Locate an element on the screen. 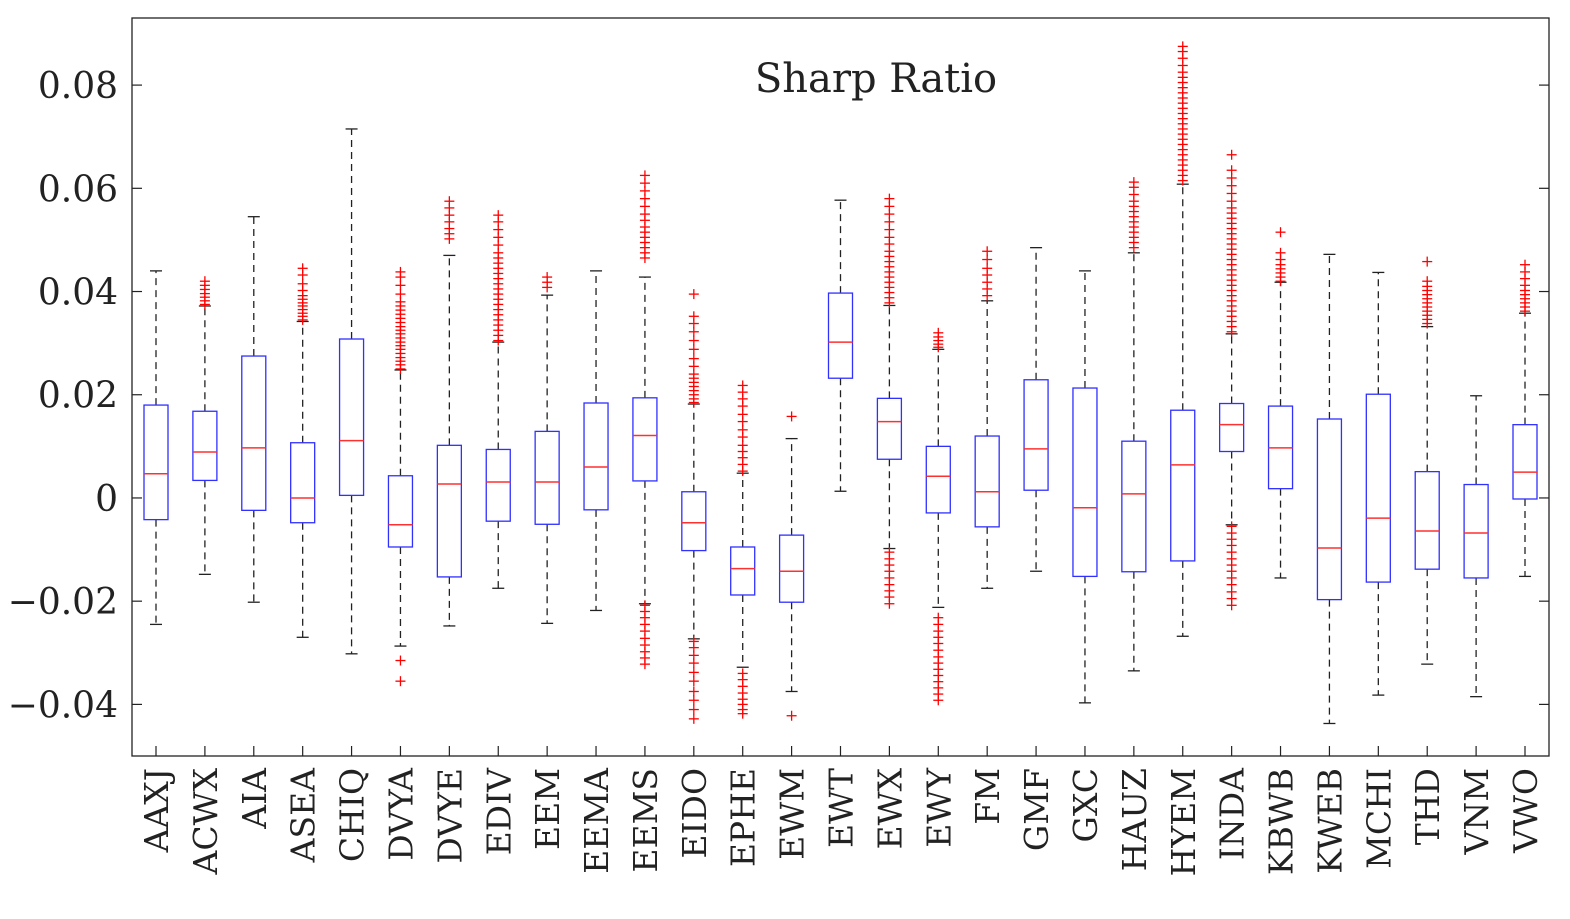 Image resolution: width=1570 pixels, height=919 pixels. box-group-ewy is located at coordinates (938, 516).